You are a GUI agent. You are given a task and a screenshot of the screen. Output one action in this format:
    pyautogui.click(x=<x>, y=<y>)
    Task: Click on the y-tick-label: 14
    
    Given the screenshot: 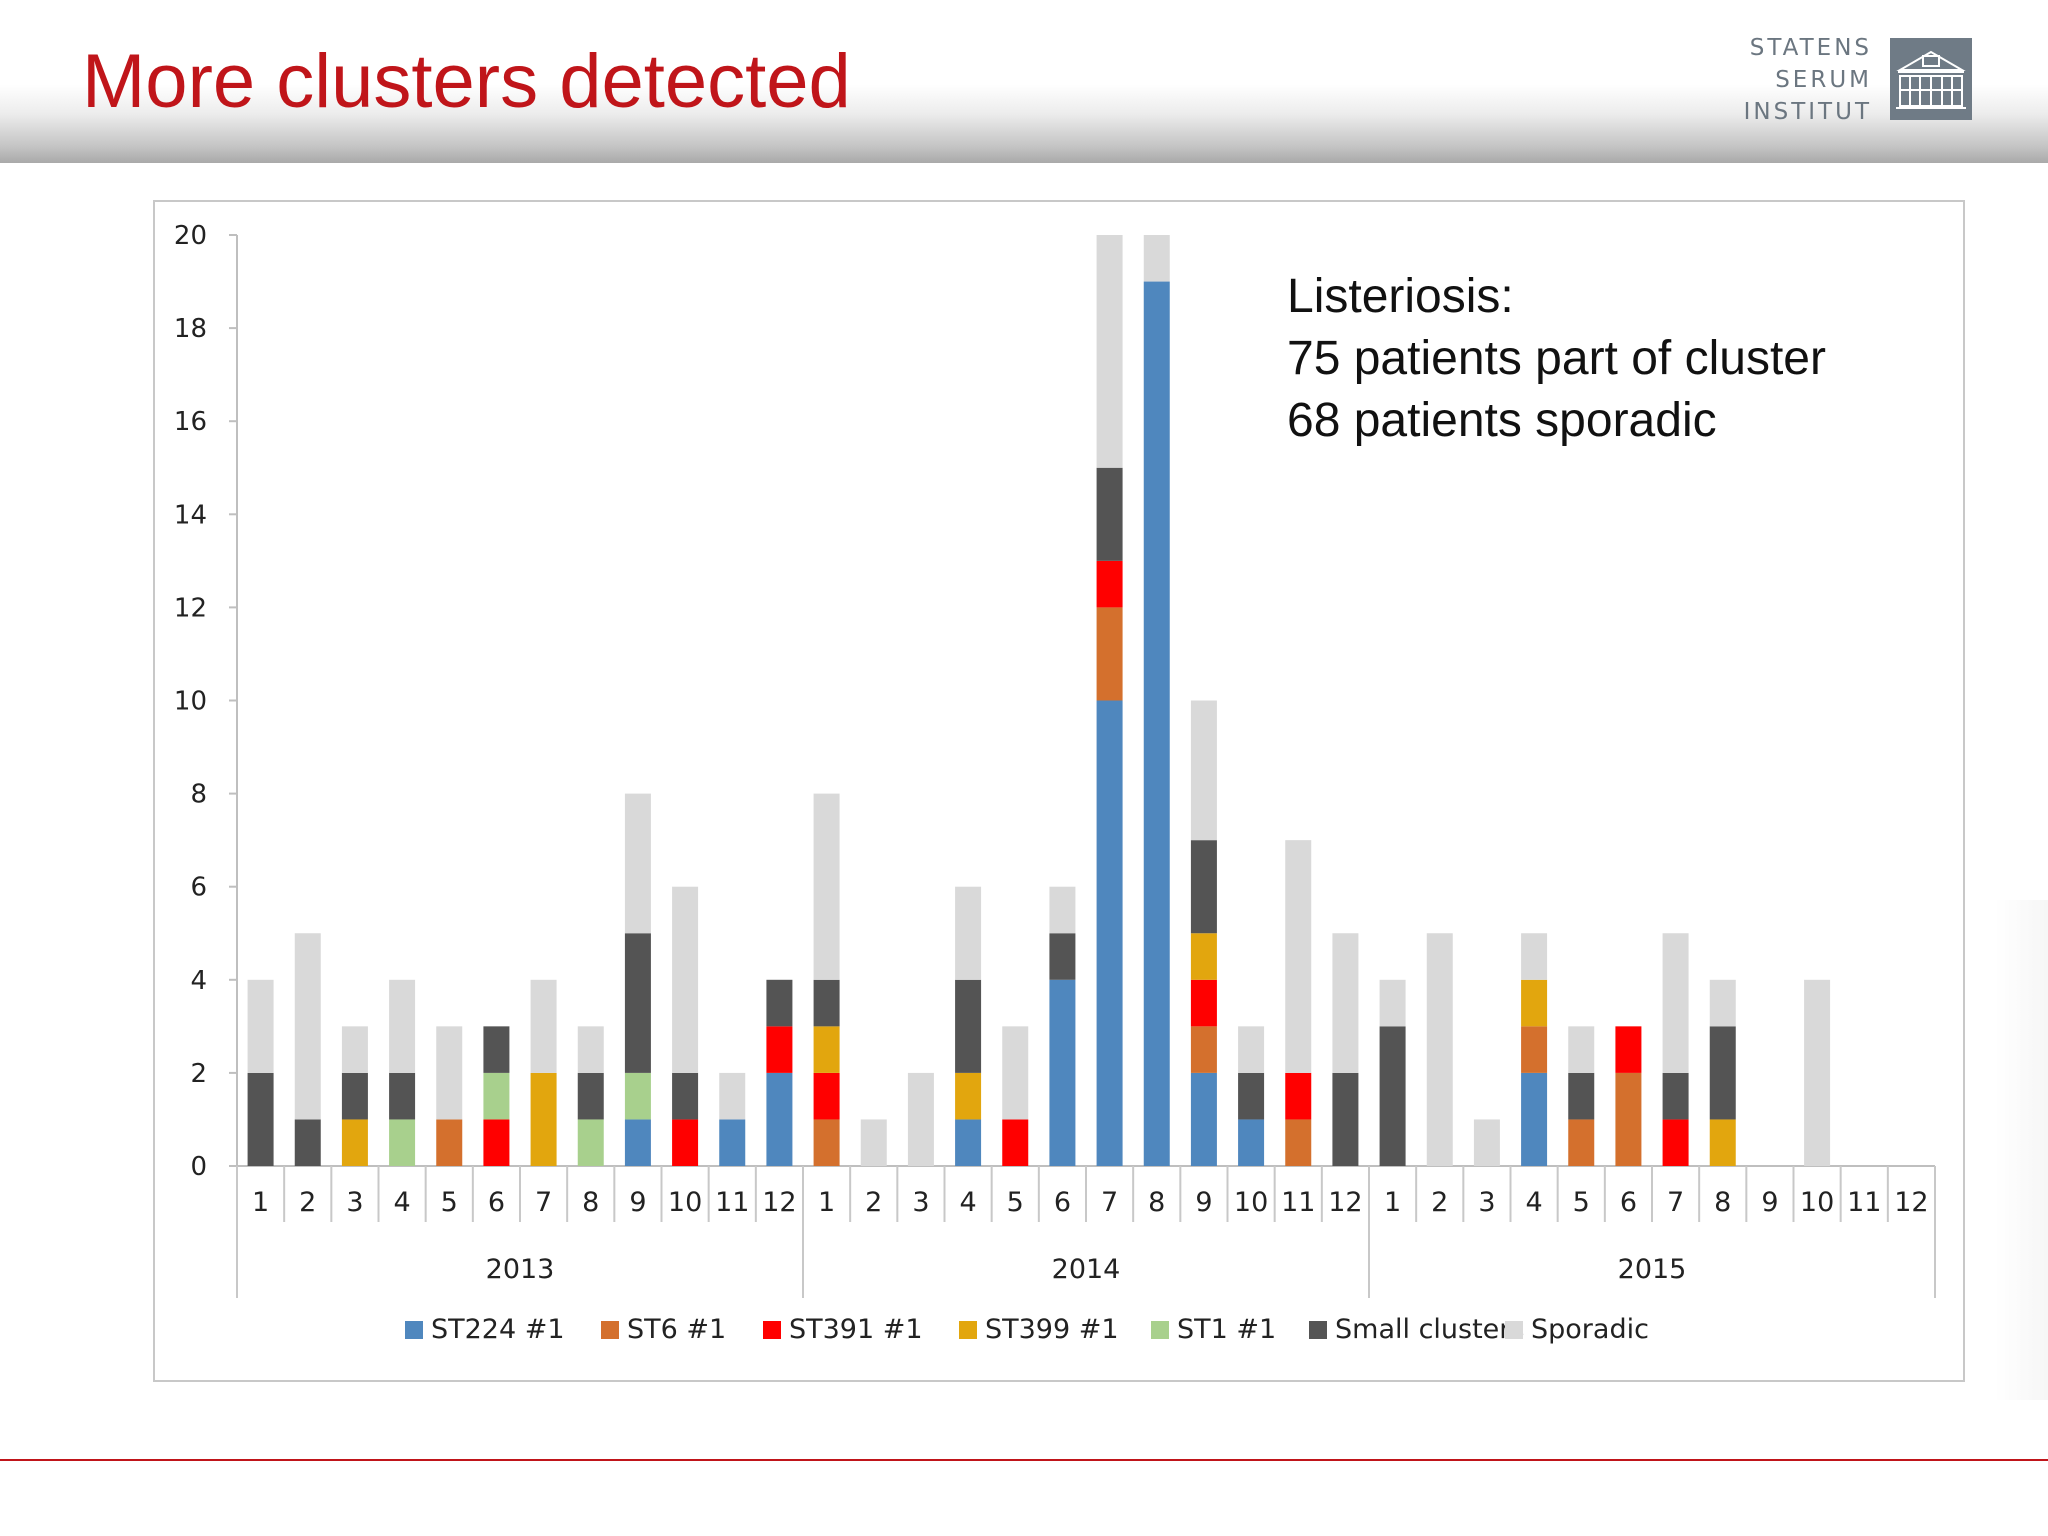 What is the action you would take?
    pyautogui.click(x=190, y=515)
    